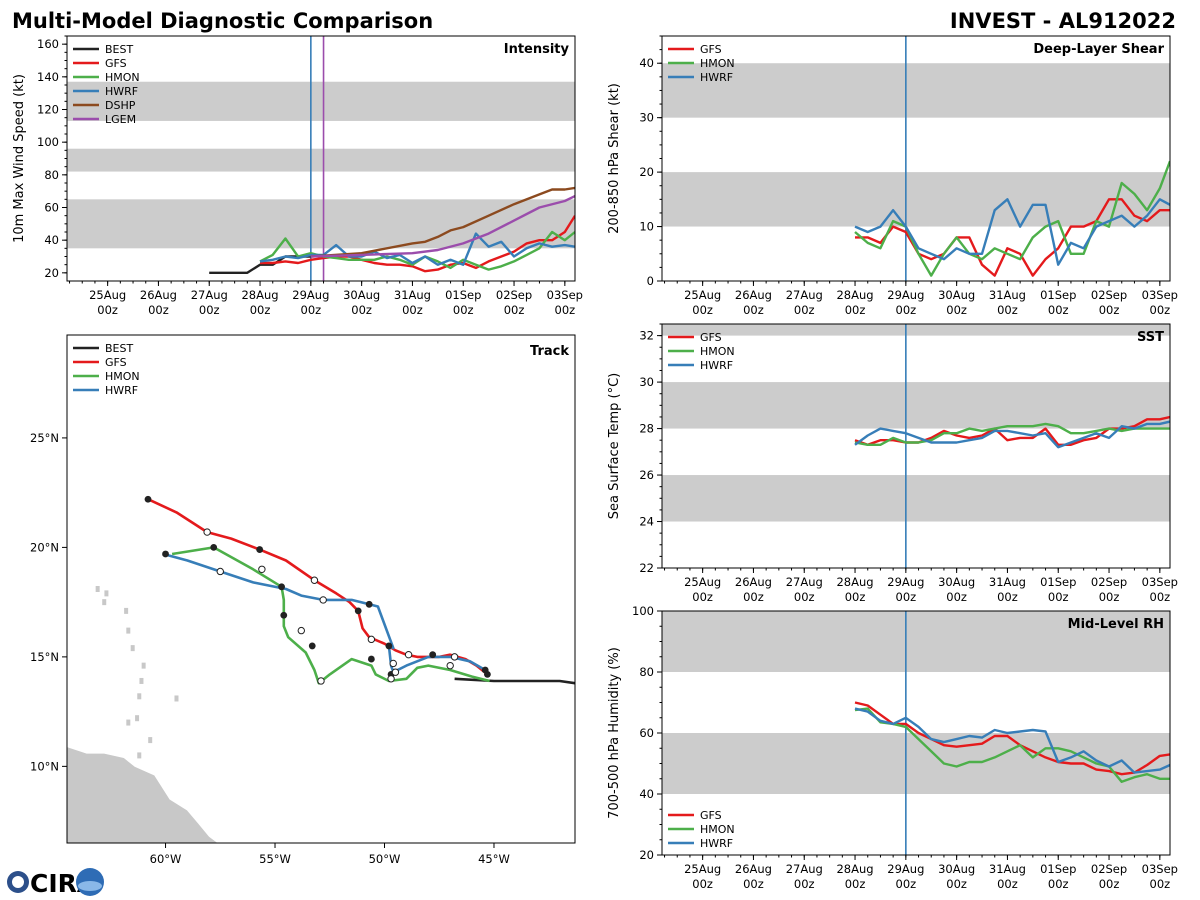  I want to click on y-tick-label: 10, so click(646, 227).